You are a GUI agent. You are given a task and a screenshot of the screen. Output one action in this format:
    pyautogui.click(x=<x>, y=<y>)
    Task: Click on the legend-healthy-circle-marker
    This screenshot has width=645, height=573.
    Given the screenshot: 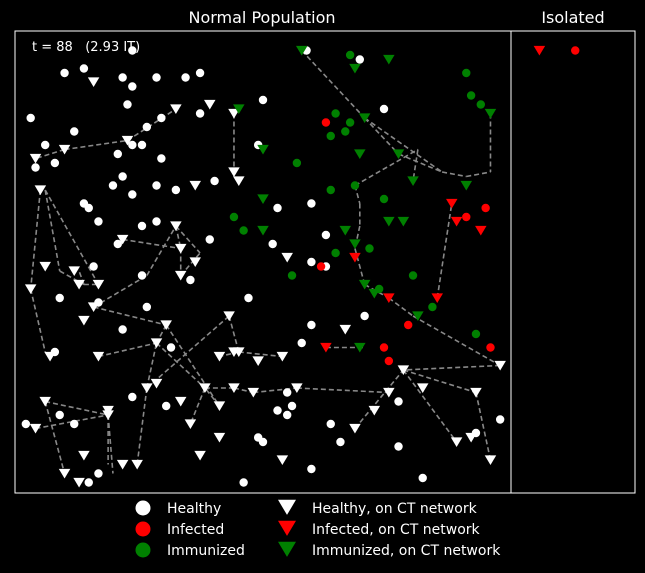 What is the action you would take?
    pyautogui.click(x=143, y=508)
    